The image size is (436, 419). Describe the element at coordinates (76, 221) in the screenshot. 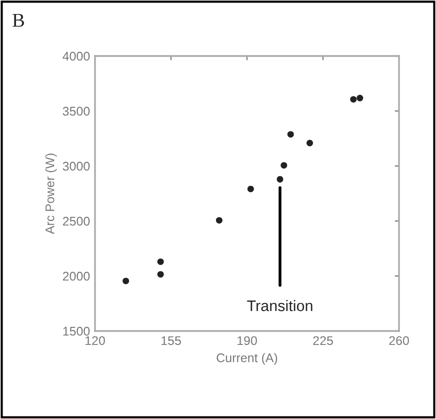

I see `y-tick-label: 2500` at that location.